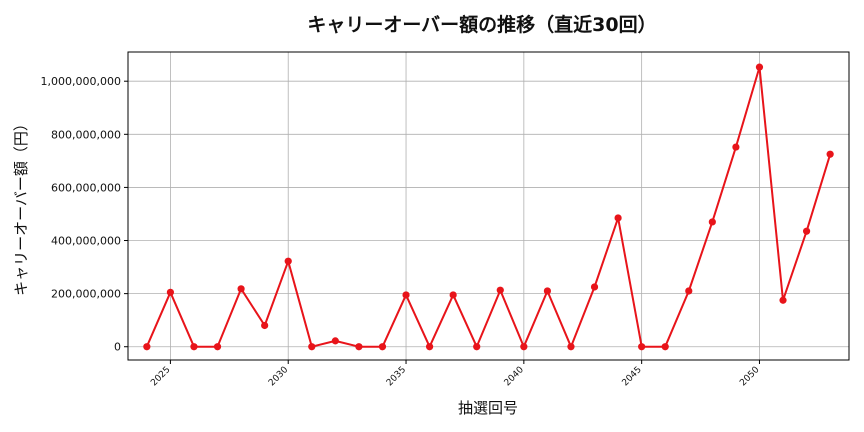 The image size is (864, 432). I want to click on y-axis-label: キャリーオーバー額（円）, so click(21, 206).